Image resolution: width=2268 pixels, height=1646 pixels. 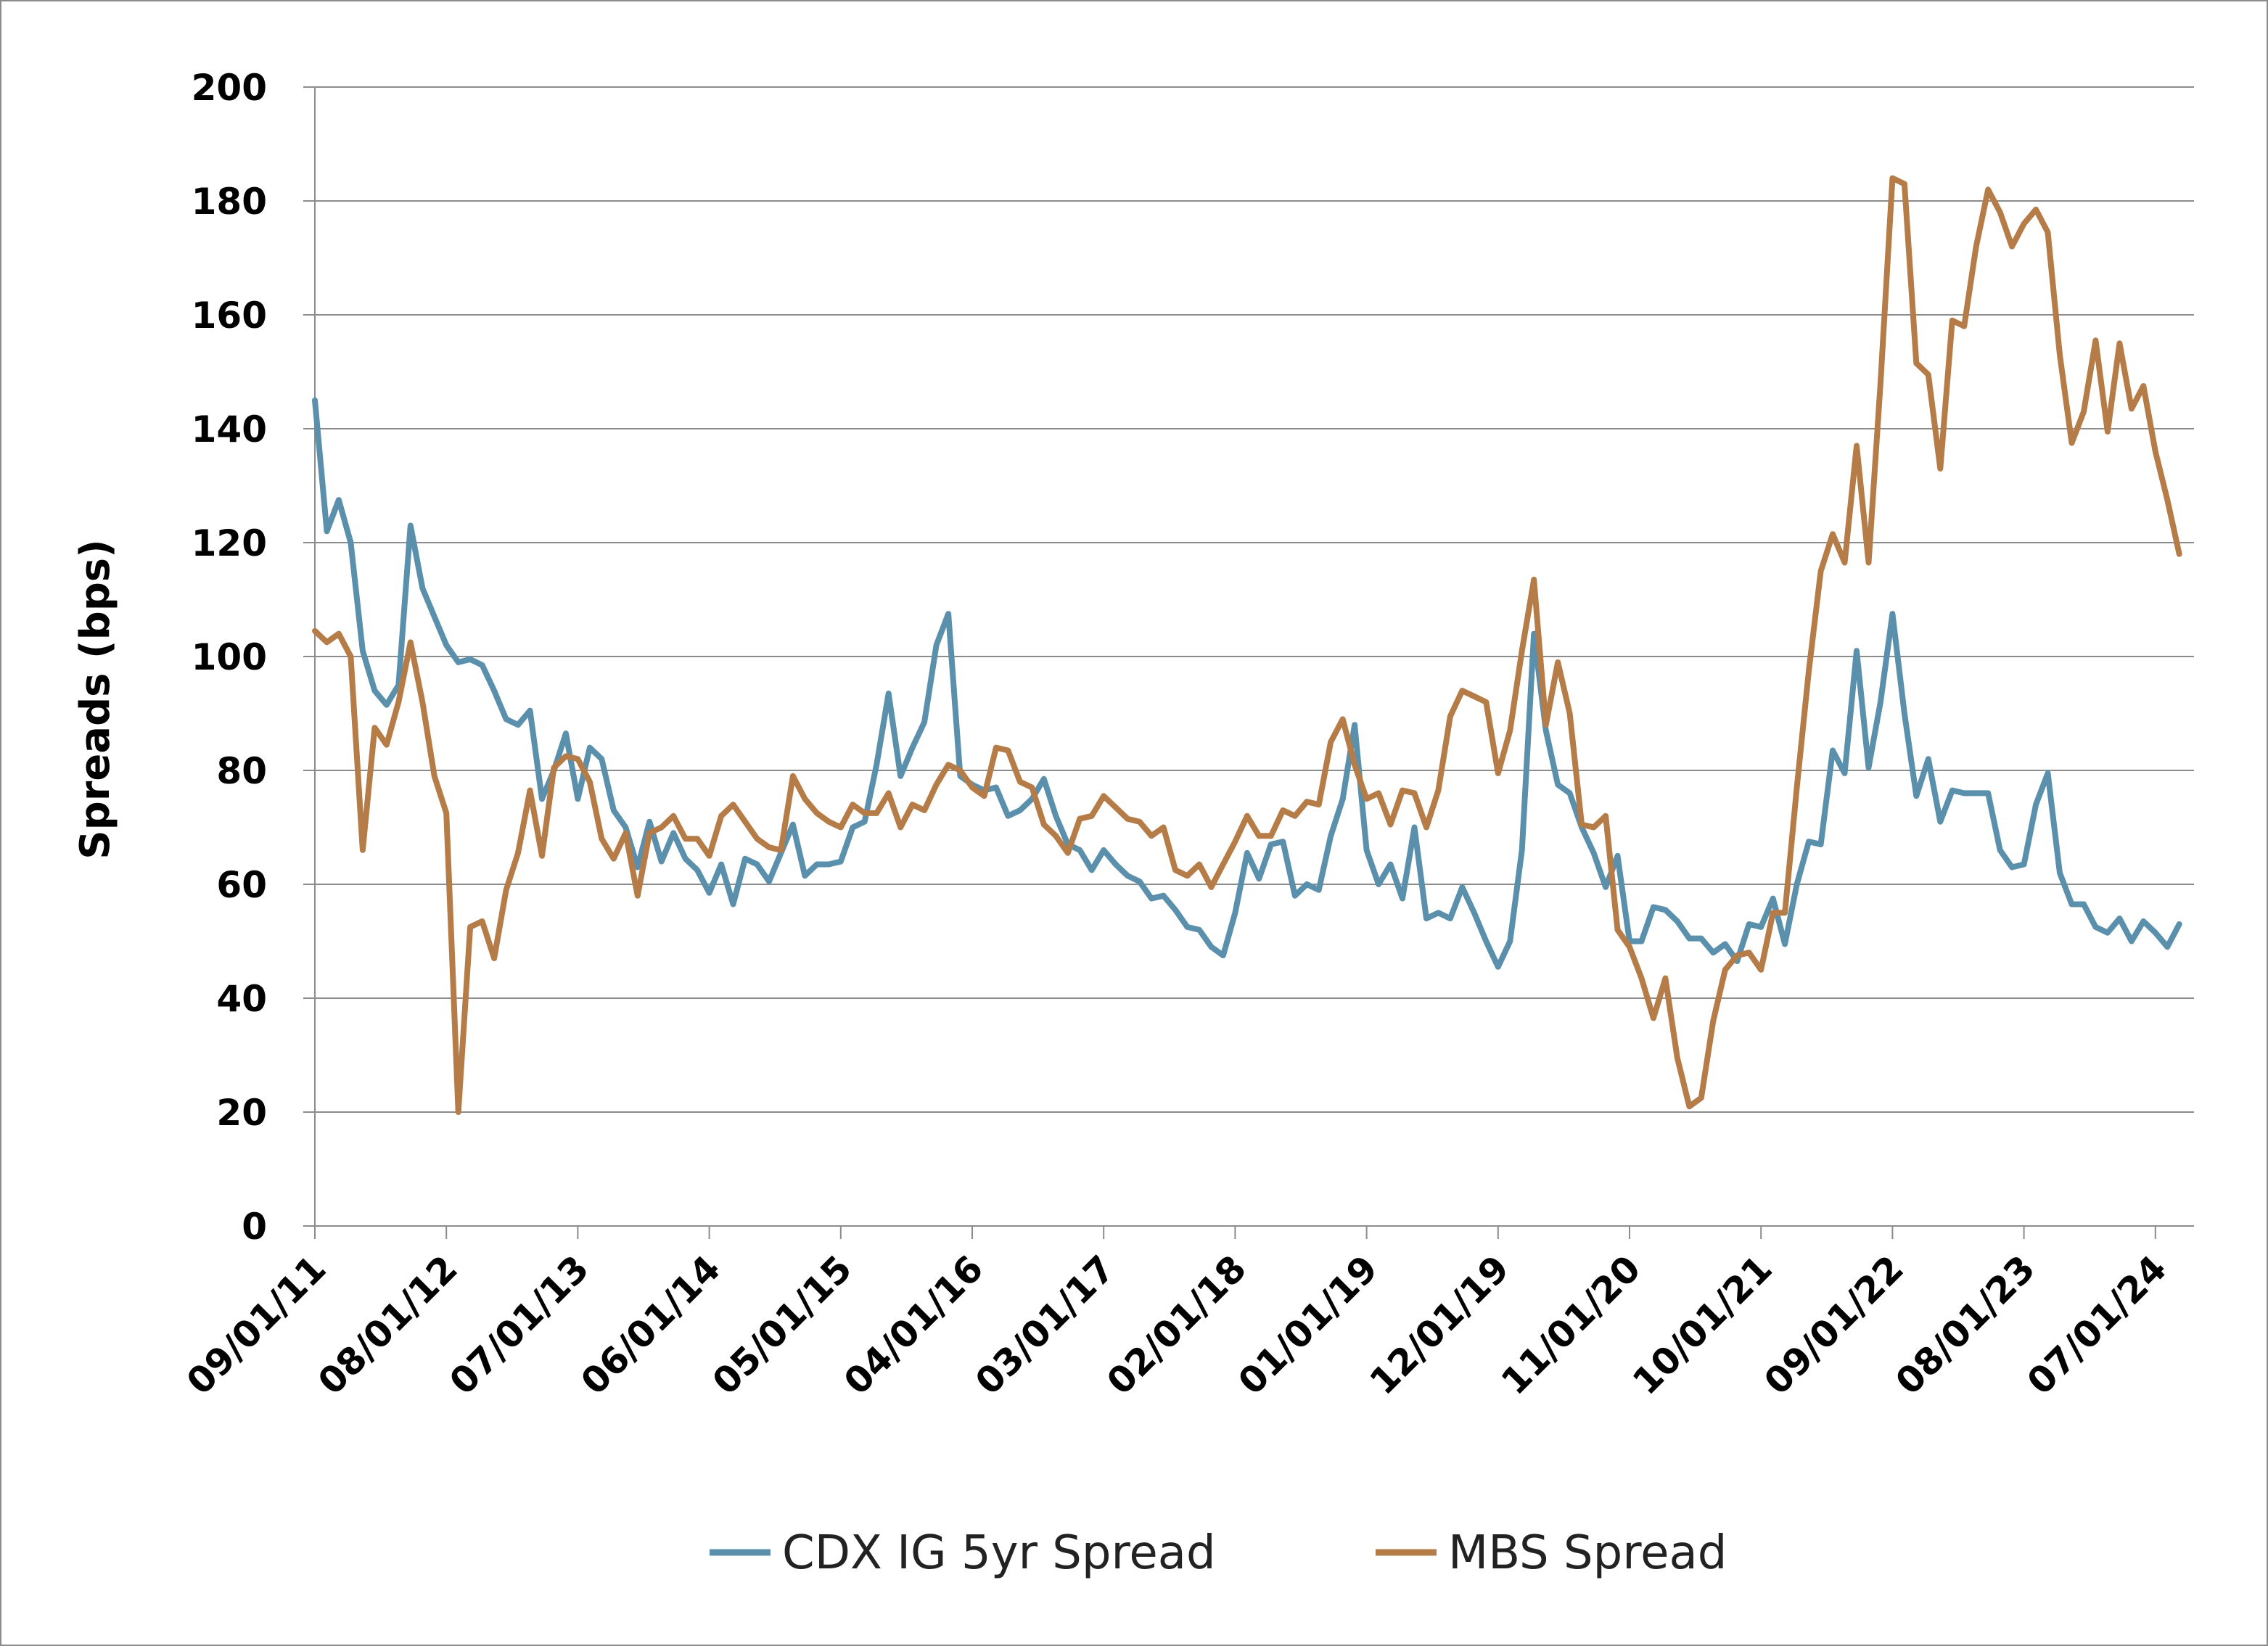 What do you see at coordinates (1570, 1324) in the screenshot?
I see `x-tick-label: 11/01/20` at bounding box center [1570, 1324].